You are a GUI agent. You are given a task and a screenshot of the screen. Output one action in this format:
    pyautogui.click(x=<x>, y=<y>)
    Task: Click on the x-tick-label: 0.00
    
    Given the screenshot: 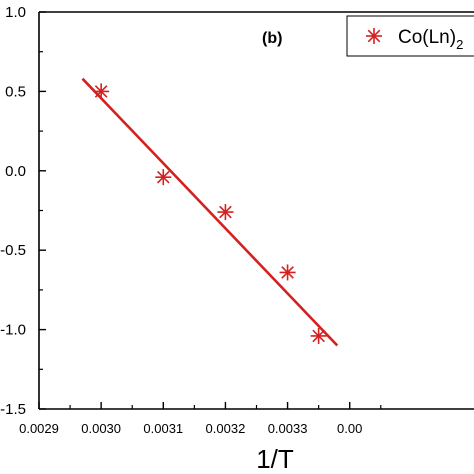 What is the action you would take?
    pyautogui.click(x=349, y=428)
    